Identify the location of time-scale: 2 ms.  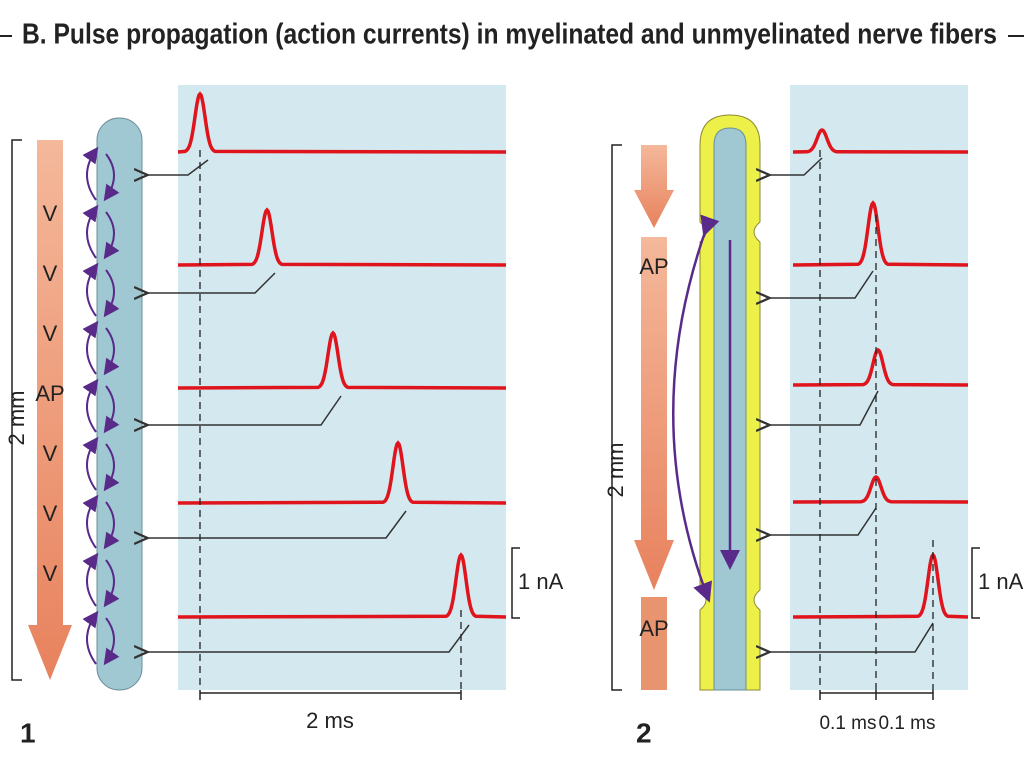
(330, 720).